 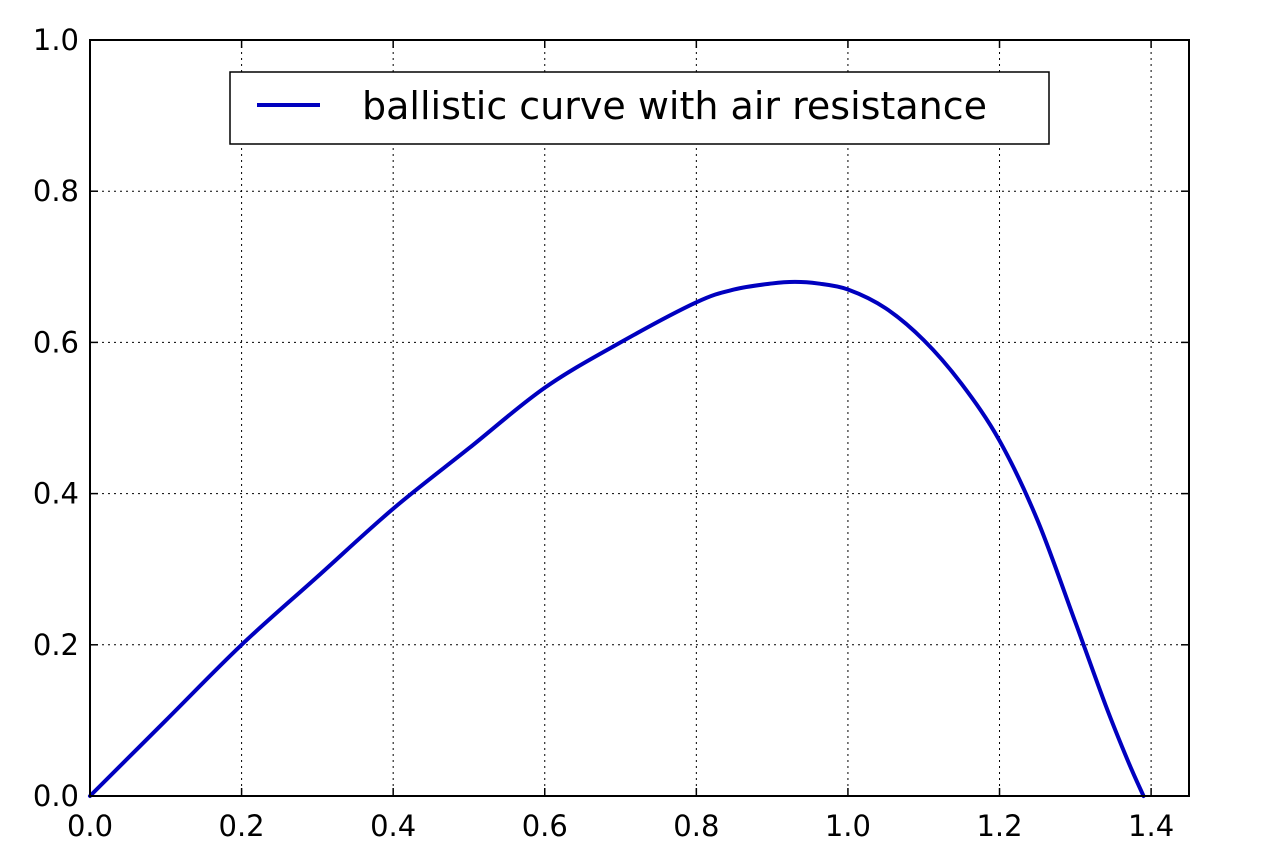 I want to click on legend-label: ballistic curve with air resistance, so click(x=674, y=106).